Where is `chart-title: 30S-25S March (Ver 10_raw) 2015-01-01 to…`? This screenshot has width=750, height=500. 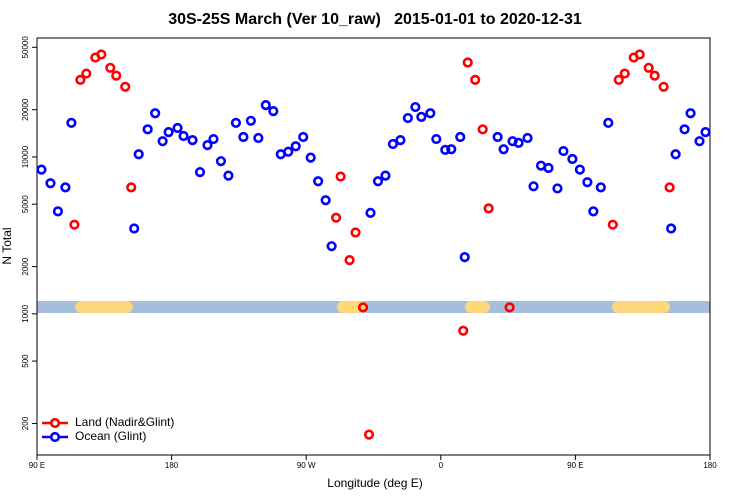 chart-title: 30S-25S March (Ver 10_raw) 2015-01-01 to… is located at coordinates (375, 19).